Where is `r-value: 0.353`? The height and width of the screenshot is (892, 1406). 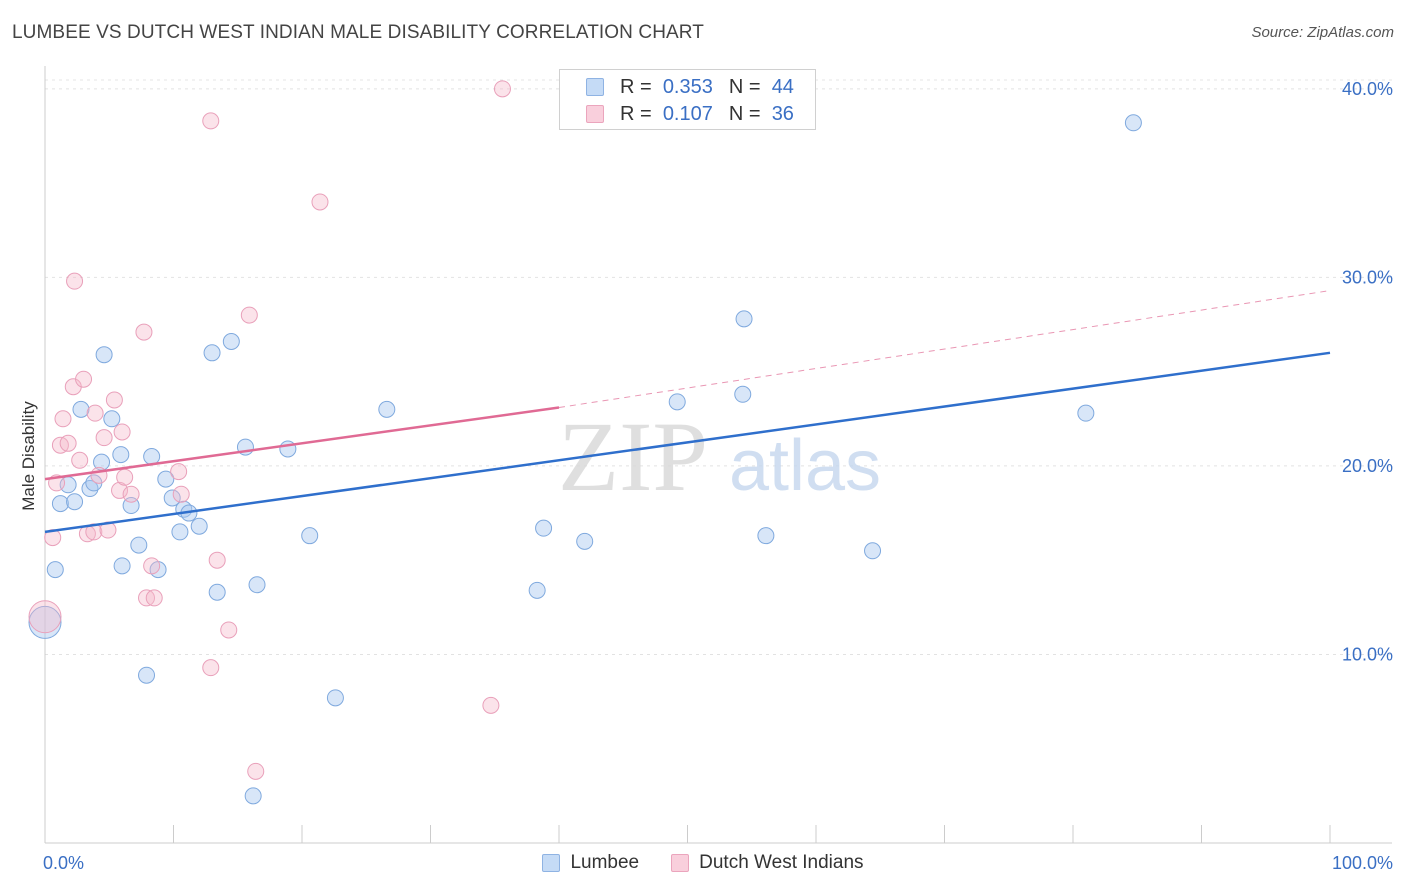
r-value: 0.353 is located at coordinates (687, 86).